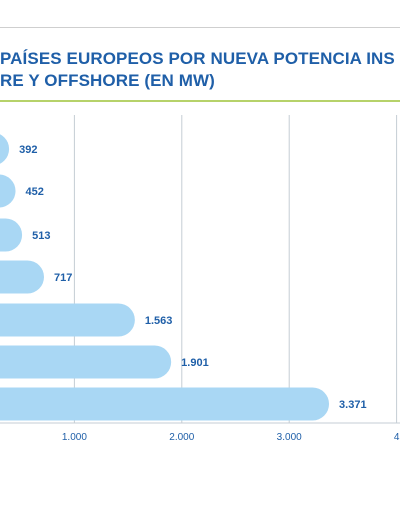 The height and width of the screenshot is (516, 400). Describe the element at coordinates (181, 437) in the screenshot. I see `x-tick-label: 2.000` at that location.